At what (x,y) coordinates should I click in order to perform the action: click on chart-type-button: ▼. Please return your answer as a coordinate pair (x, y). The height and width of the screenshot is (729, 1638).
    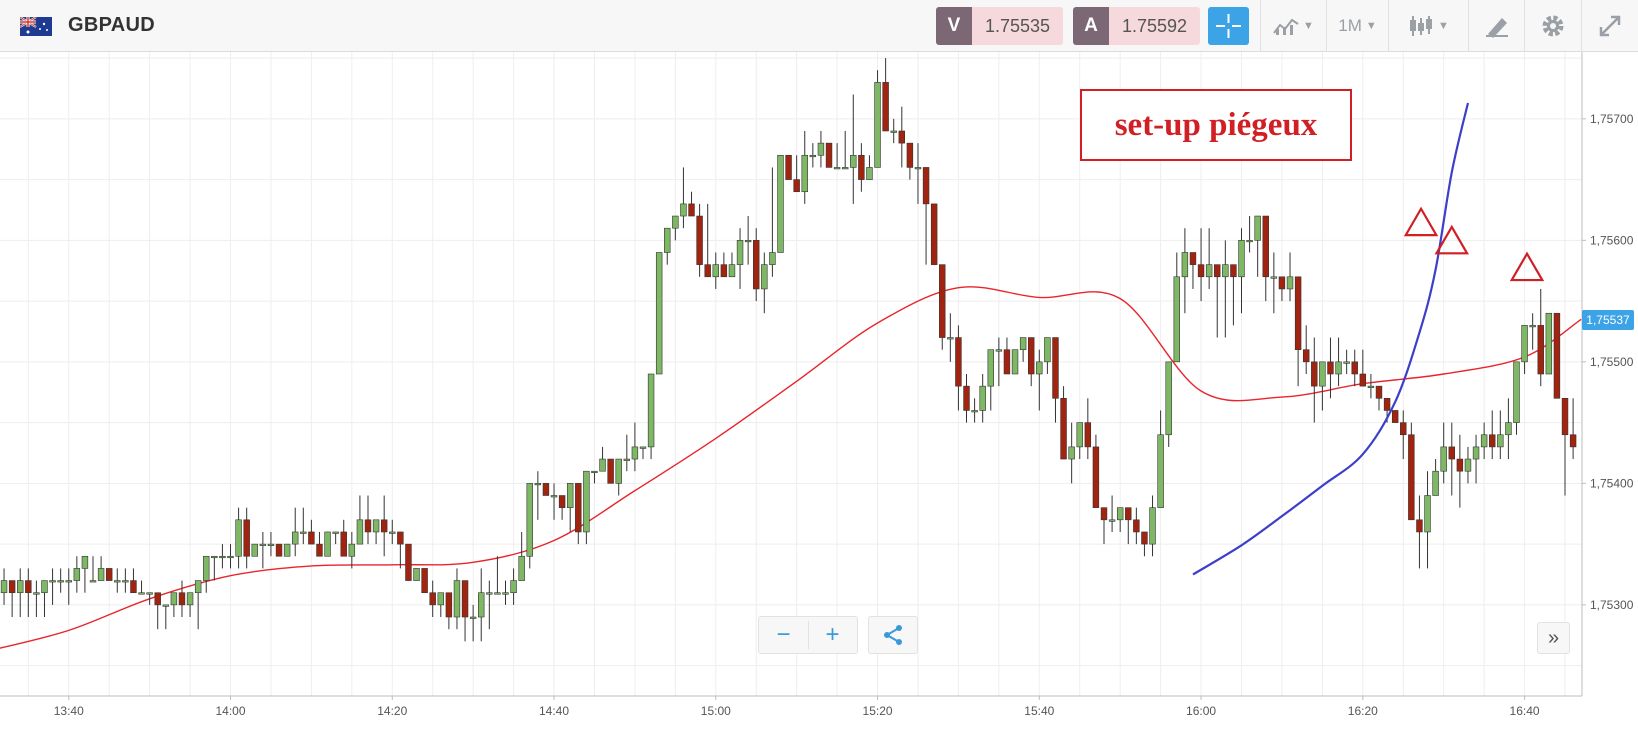
    Looking at the image, I should click on (1428, 26).